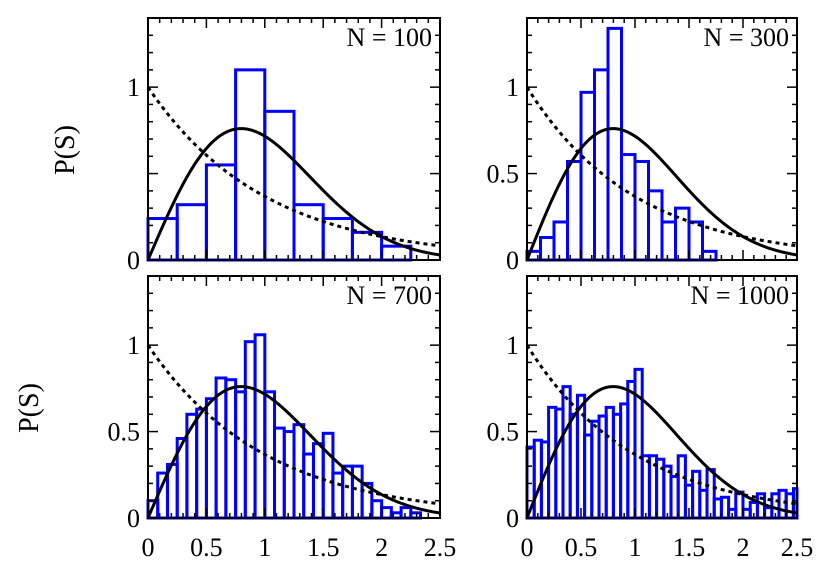 The height and width of the screenshot is (581, 830). I want to click on panel-title: N = 700, so click(389, 295).